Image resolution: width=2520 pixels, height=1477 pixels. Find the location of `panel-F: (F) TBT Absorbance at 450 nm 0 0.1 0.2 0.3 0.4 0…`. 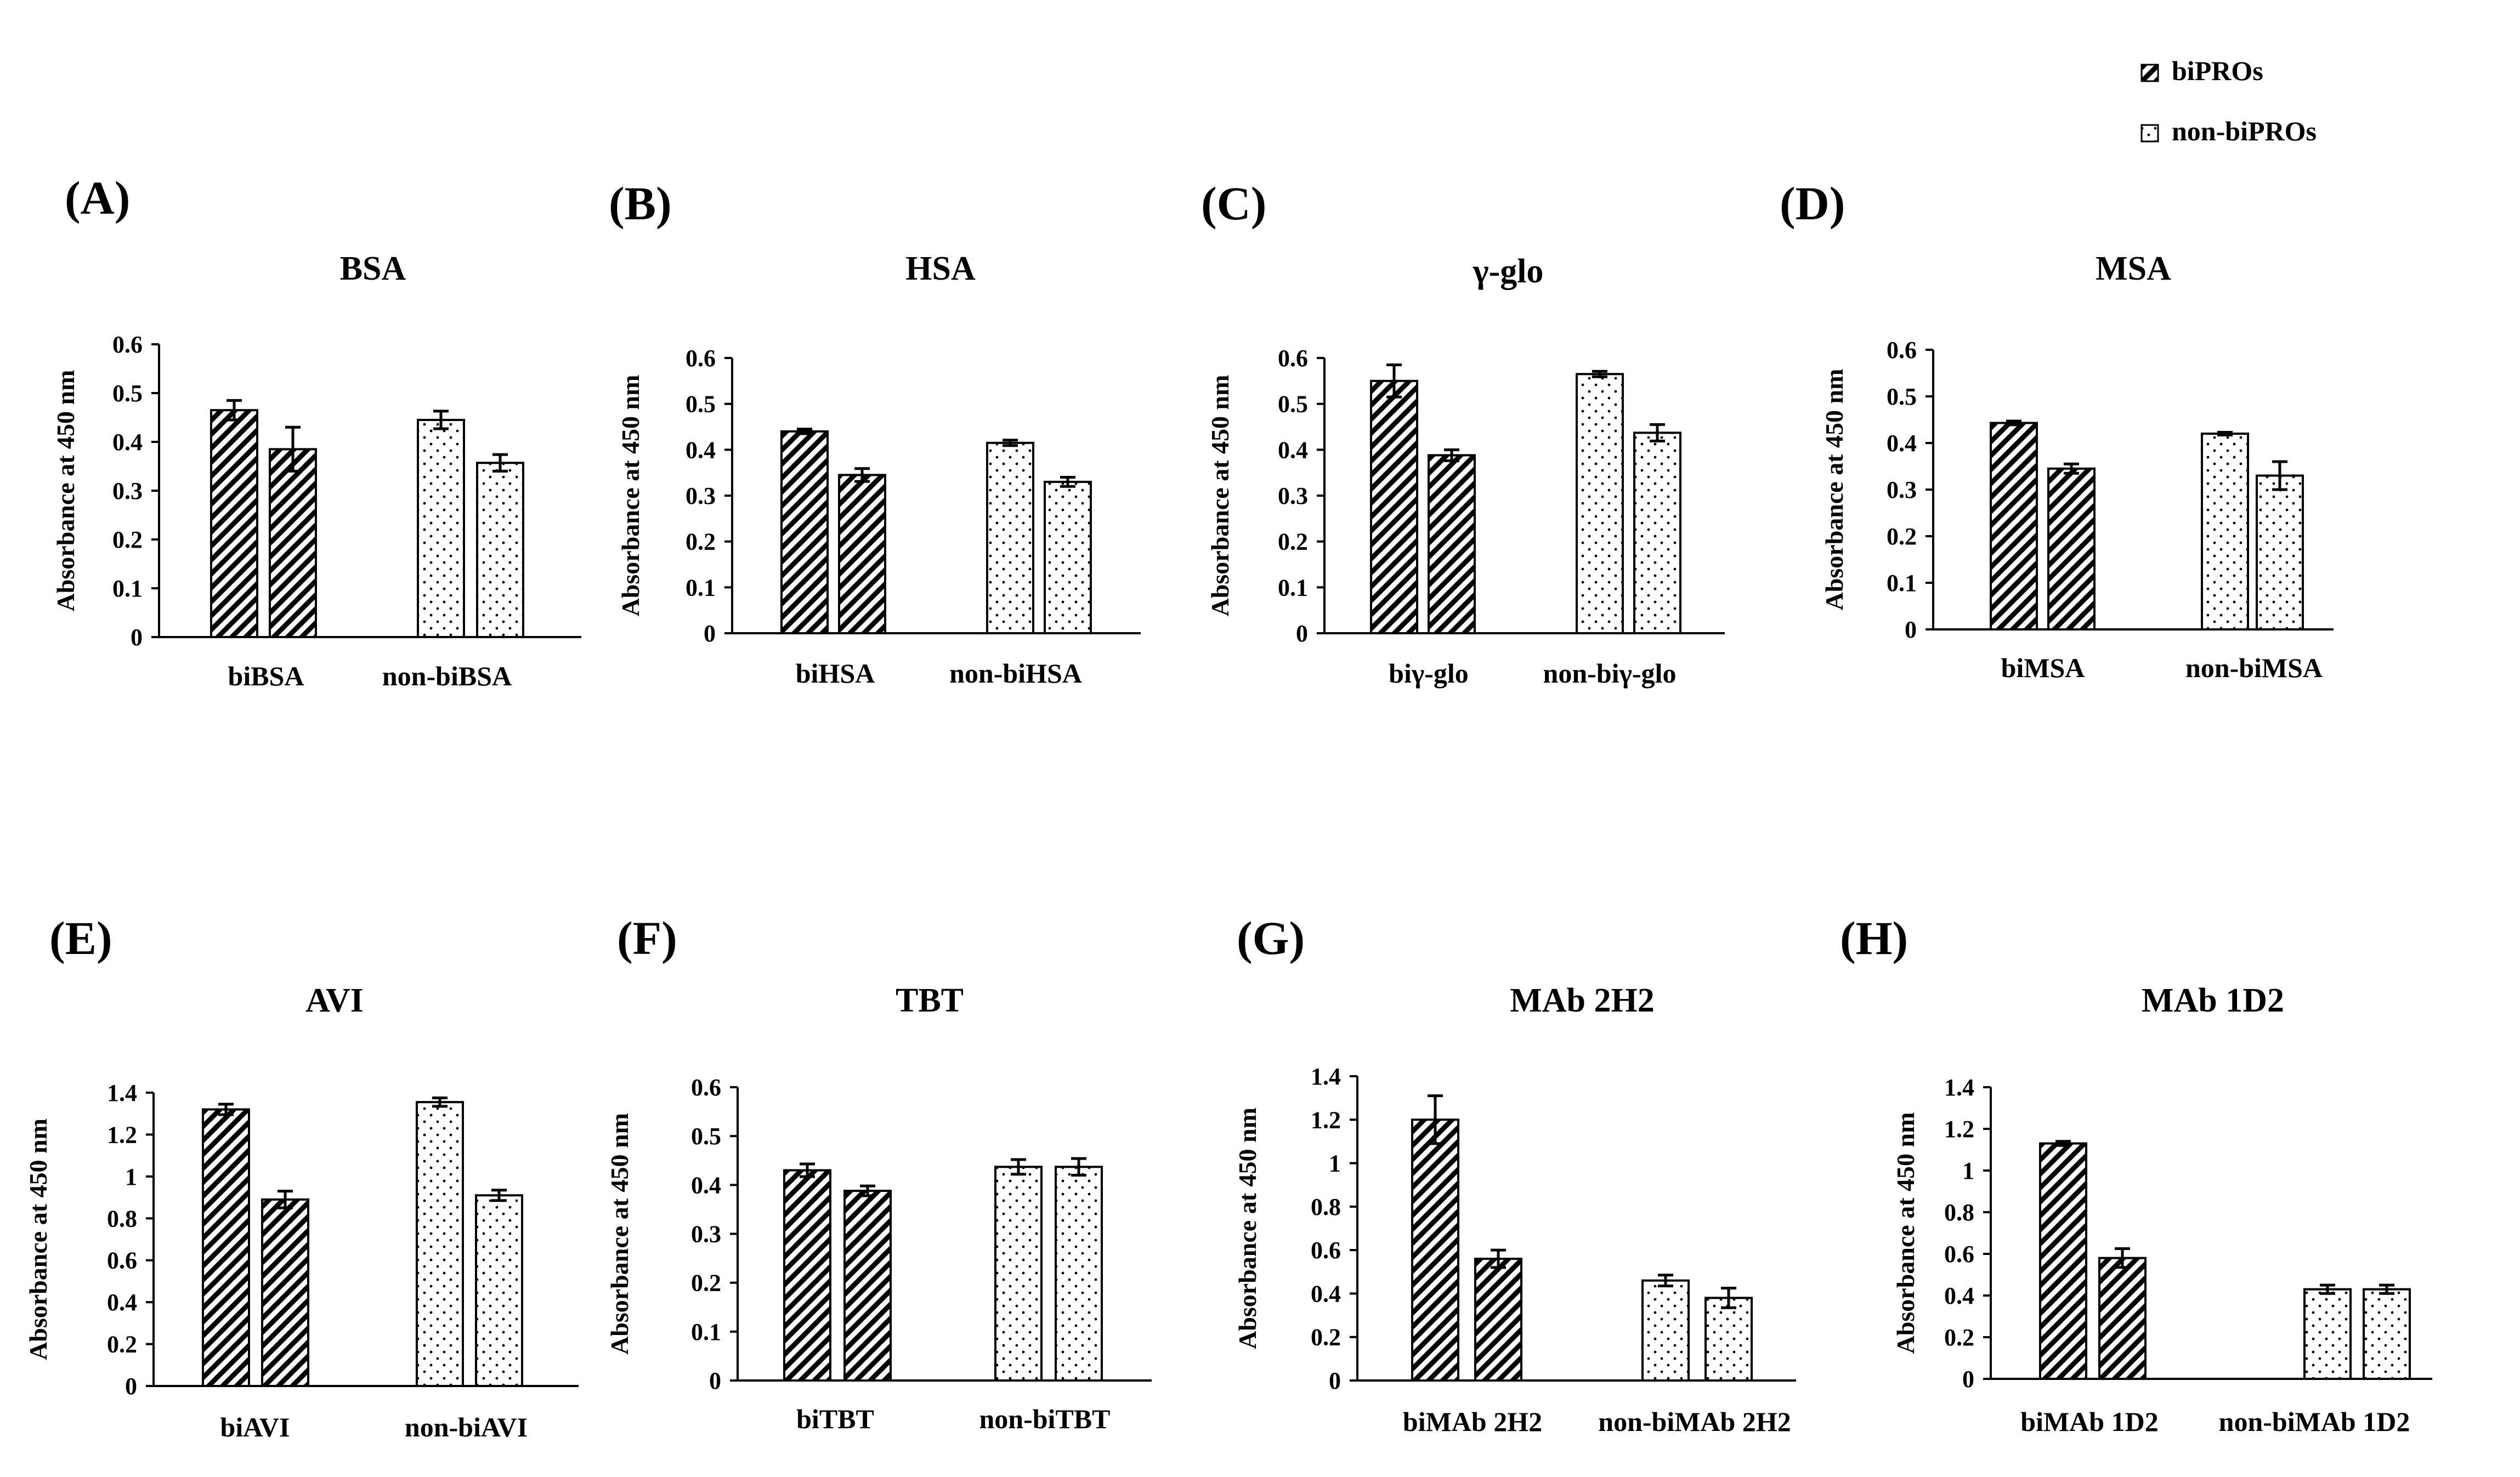

panel-F: (F) TBT Absorbance at 450 nm 0 0.1 0.2 0.3 0.4 0… is located at coordinates (878, 1173).